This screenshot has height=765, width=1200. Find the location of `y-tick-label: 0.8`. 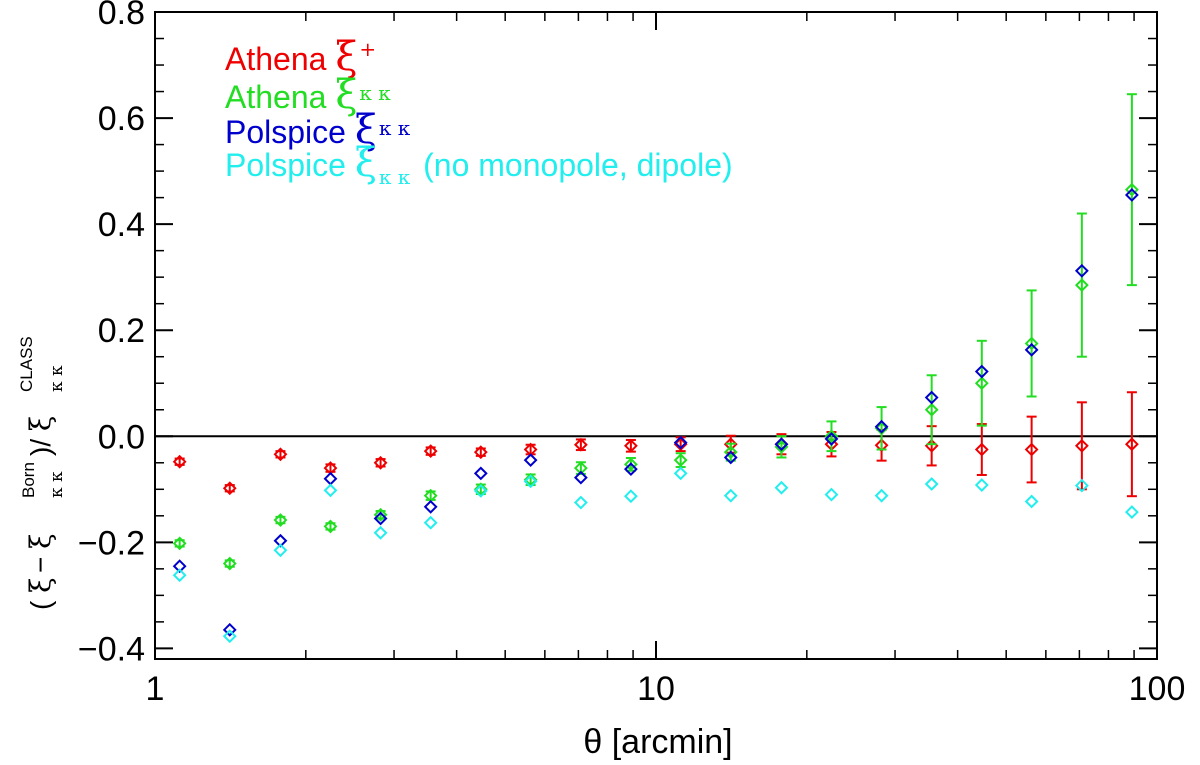

y-tick-label: 0.8 is located at coordinates (121, 16).